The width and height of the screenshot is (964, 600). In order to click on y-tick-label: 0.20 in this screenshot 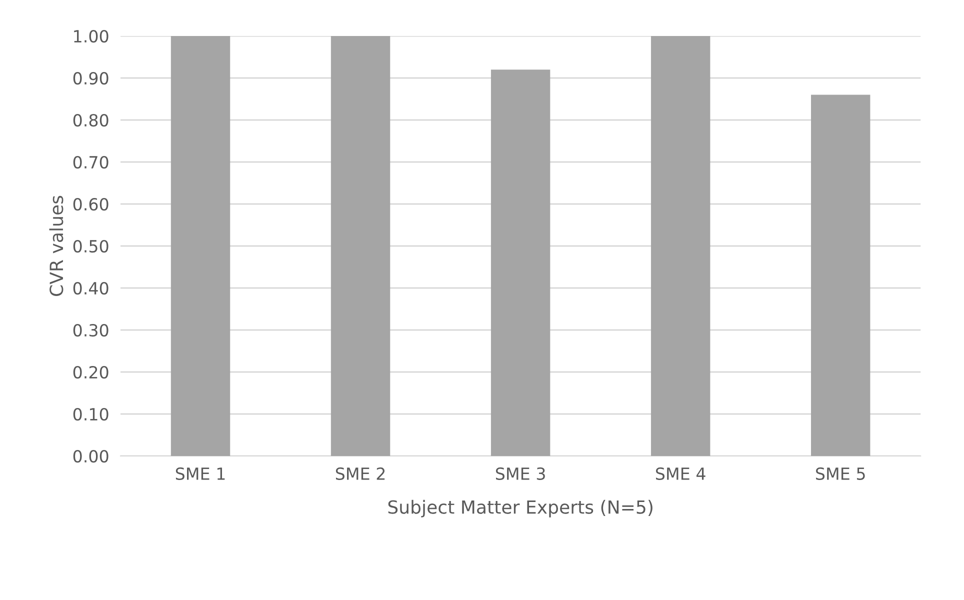, I will do `click(90, 372)`.